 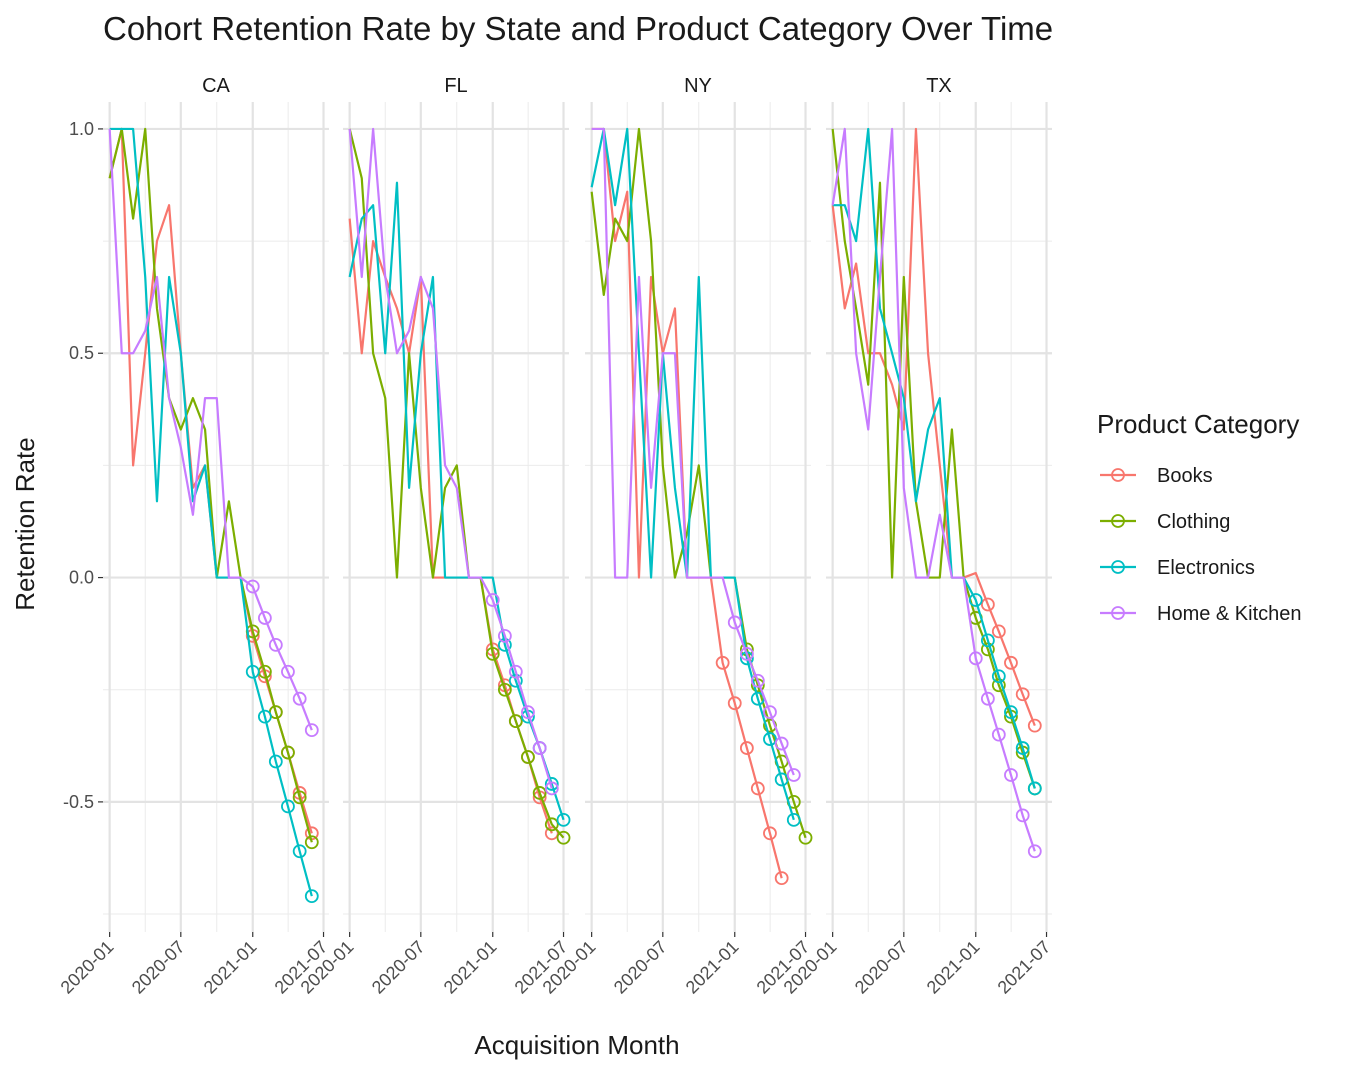 I want to click on legend-label: Electronics, so click(x=1206, y=568).